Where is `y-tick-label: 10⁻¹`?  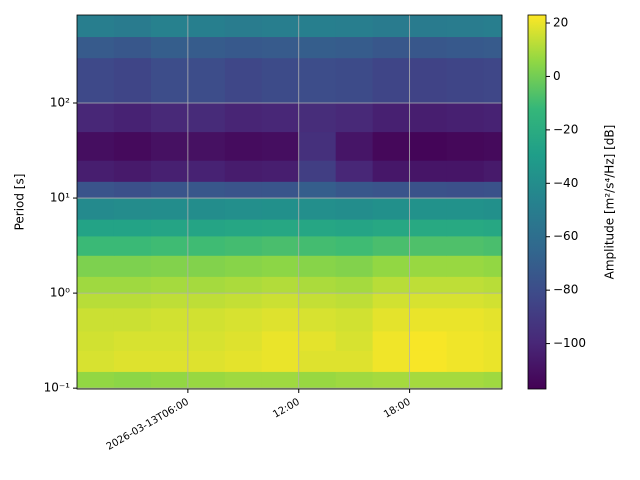
y-tick-label: 10⁻¹ is located at coordinates (57, 388).